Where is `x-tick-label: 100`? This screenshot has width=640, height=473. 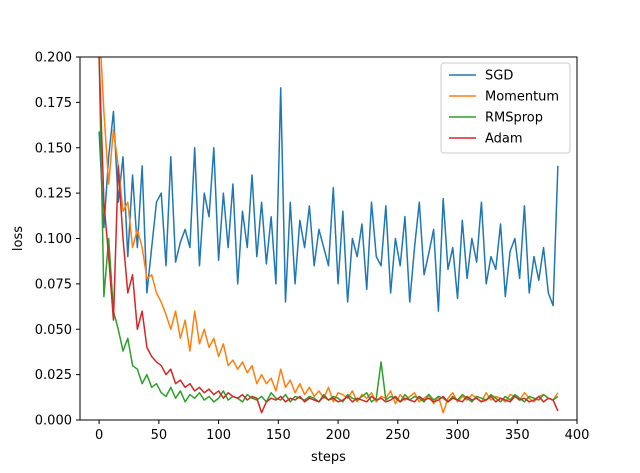 x-tick-label: 100 is located at coordinates (218, 435).